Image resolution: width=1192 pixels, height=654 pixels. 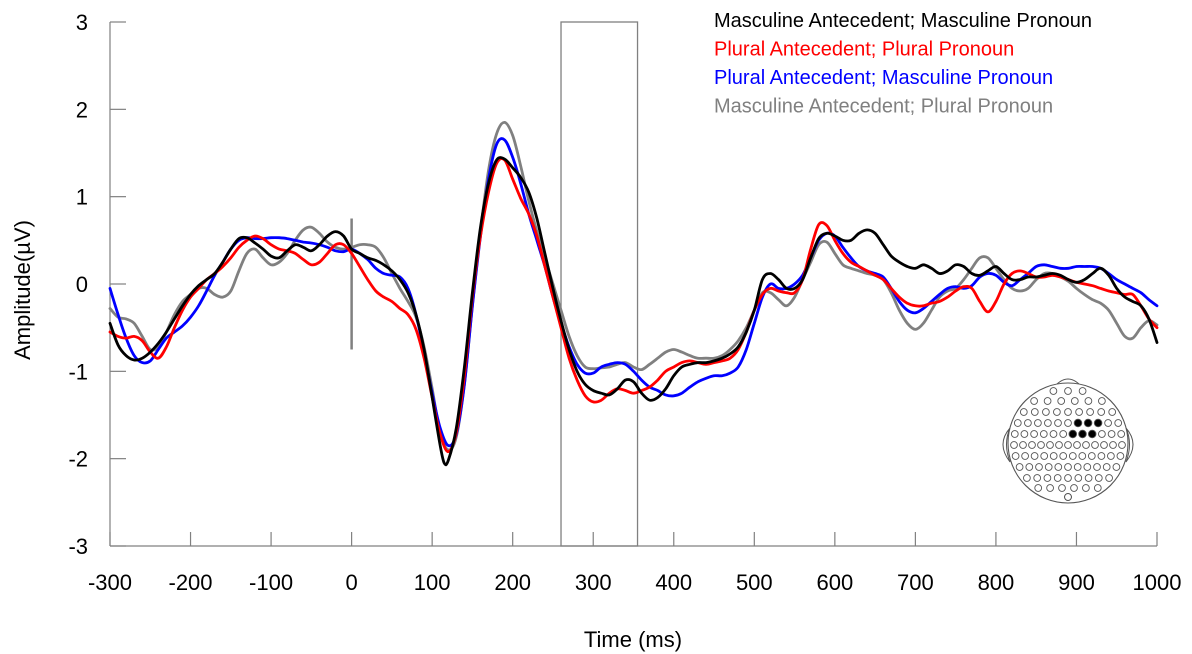 I want to click on x-axis-label: Time (ms), so click(x=633, y=639).